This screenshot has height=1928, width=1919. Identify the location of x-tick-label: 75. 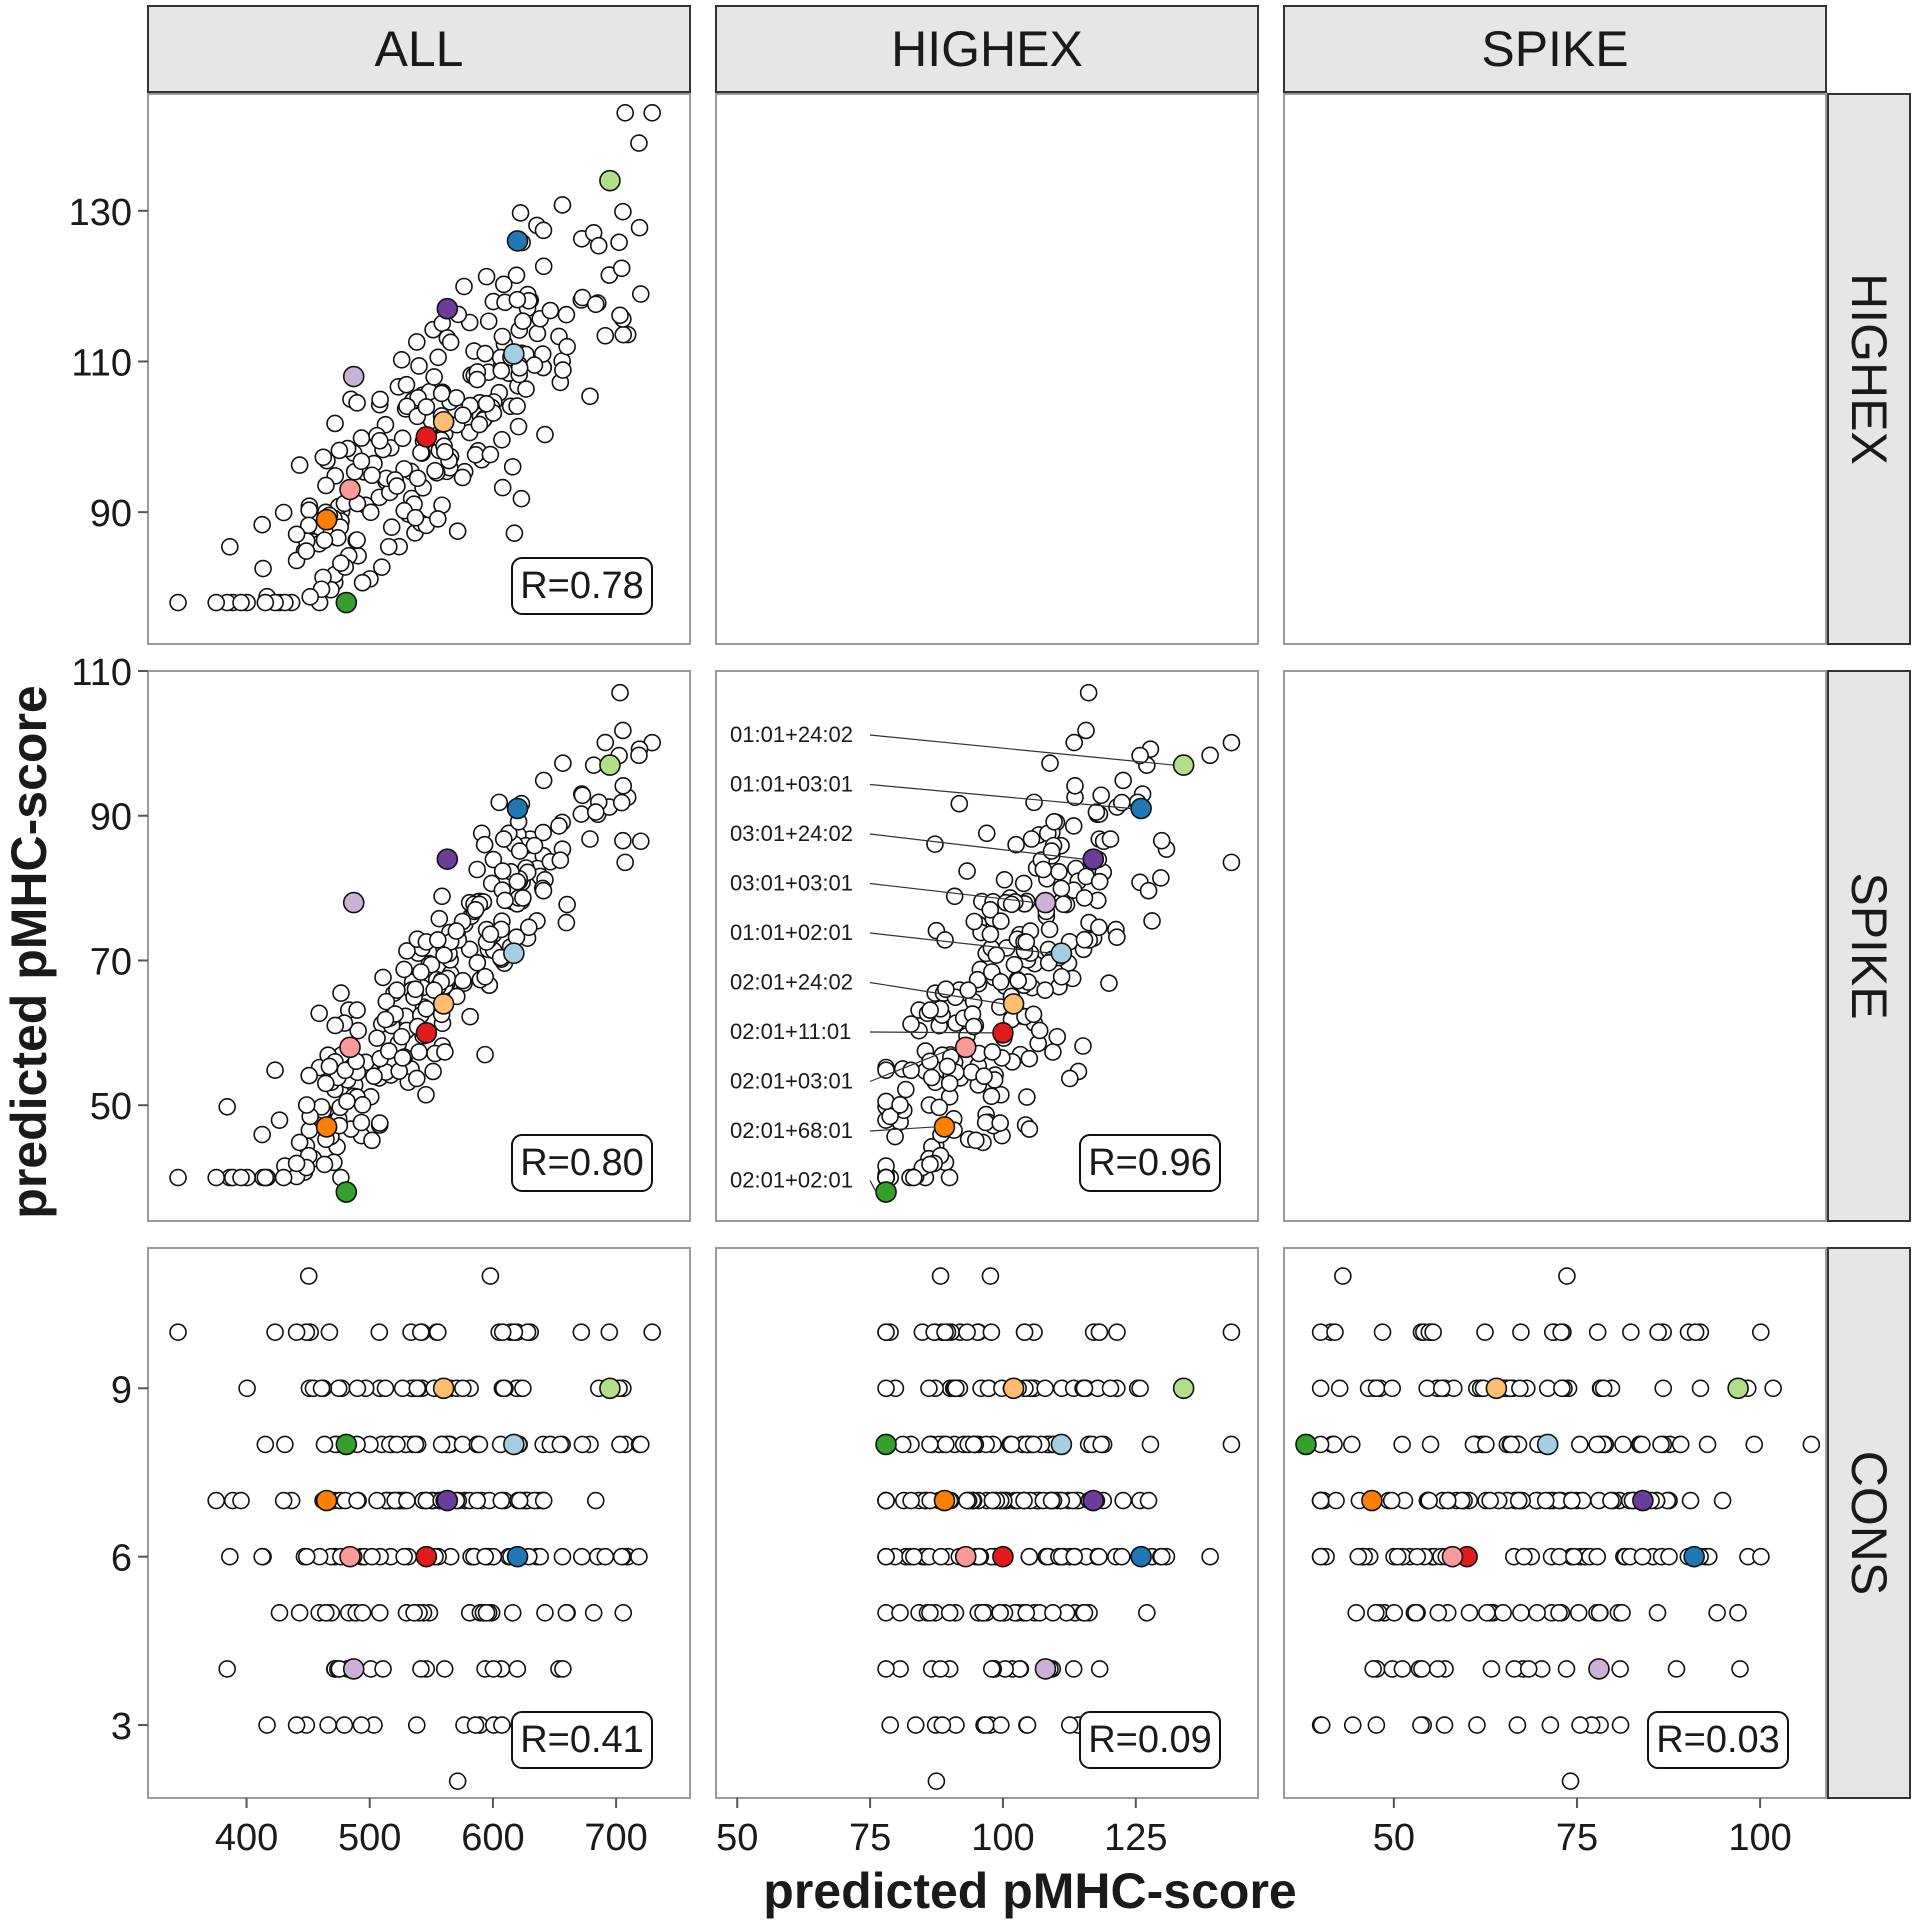
(1577, 1838).